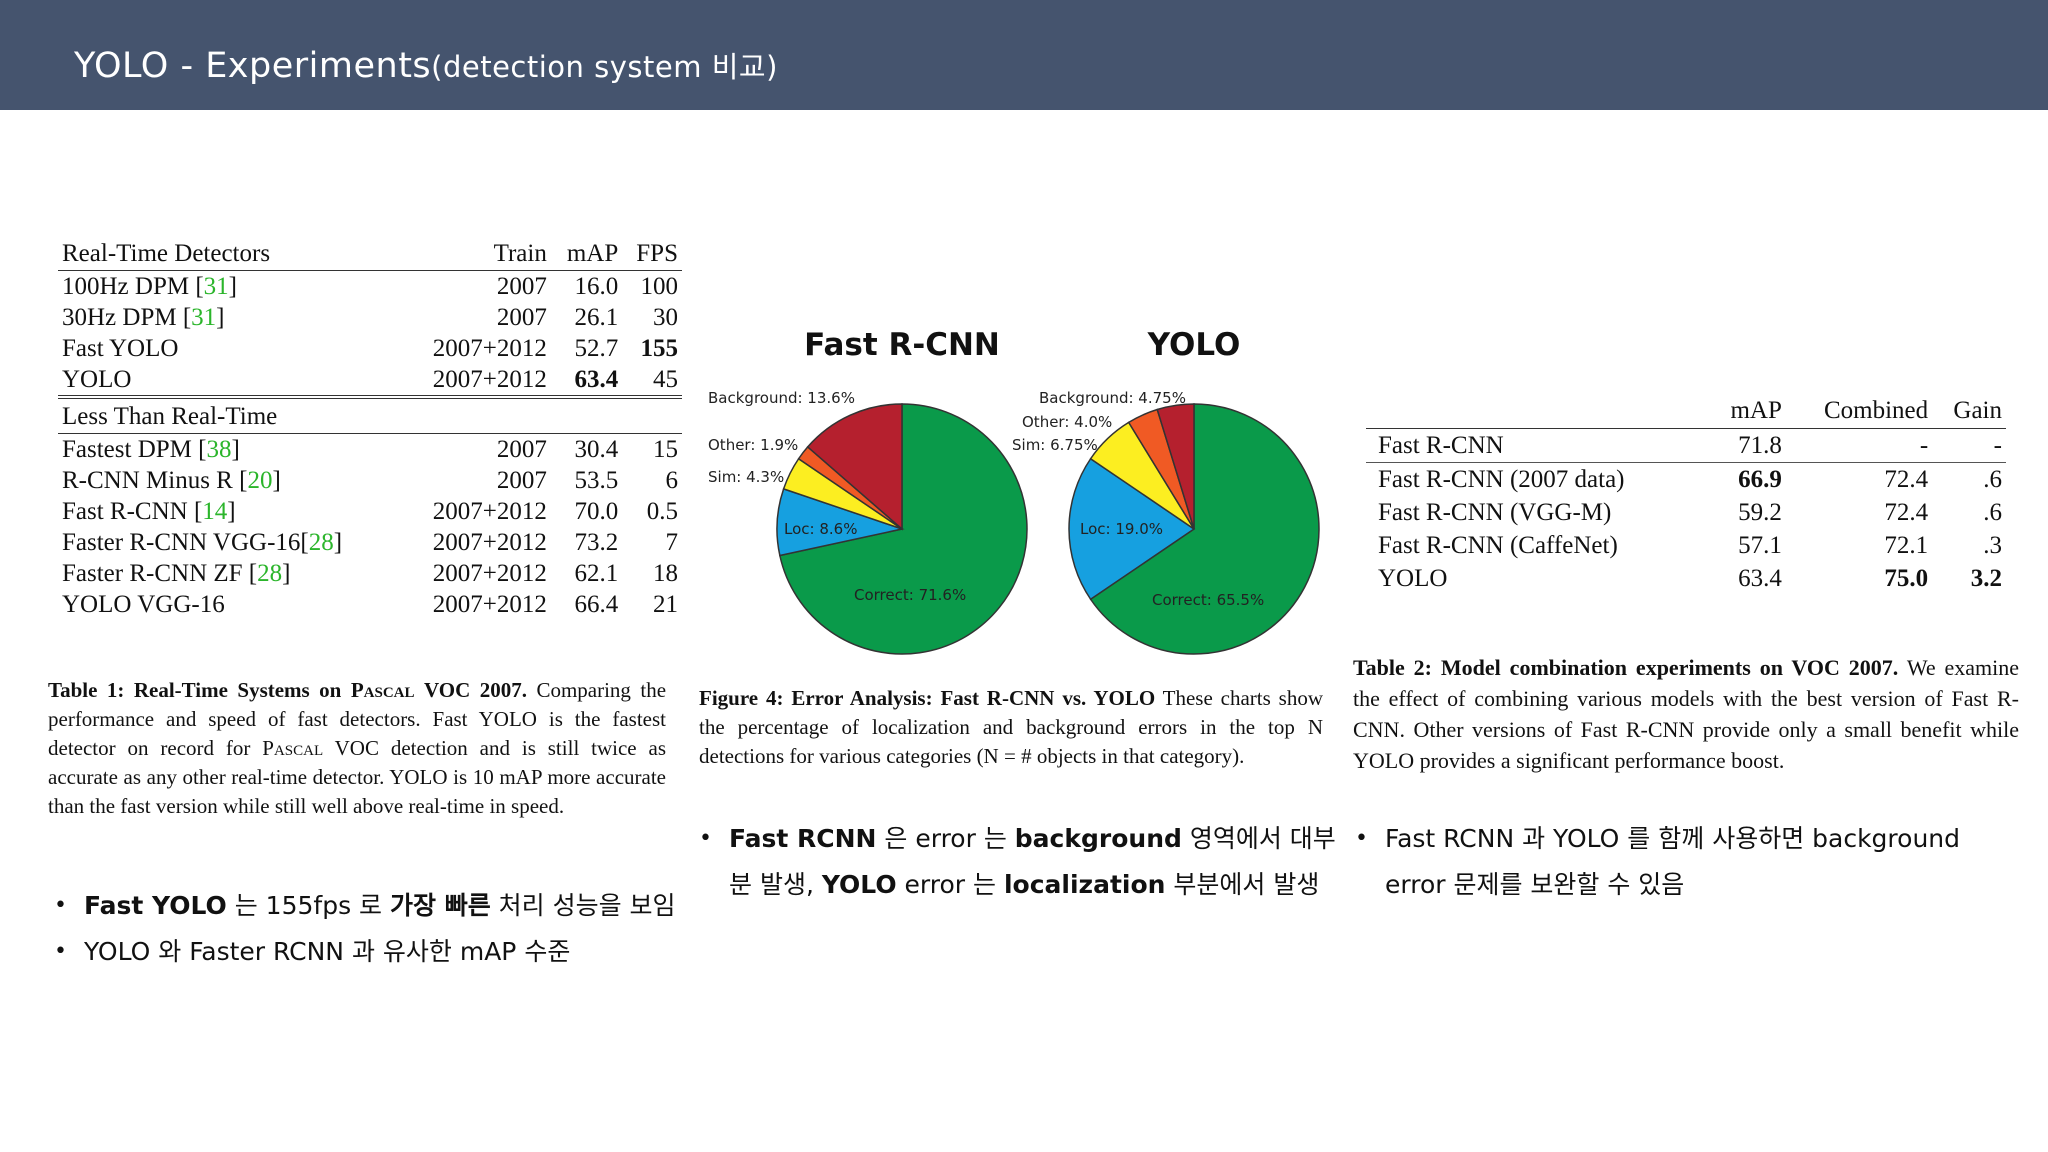  Describe the element at coordinates (231, 381) in the screenshot. I see `detector-name: YOLO` at that location.